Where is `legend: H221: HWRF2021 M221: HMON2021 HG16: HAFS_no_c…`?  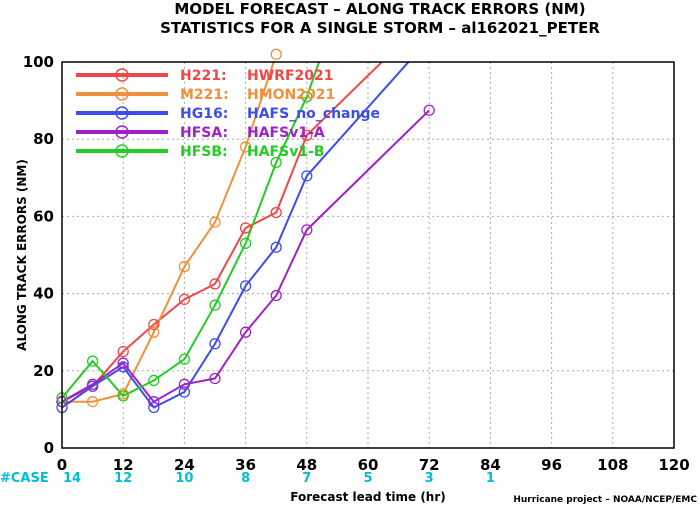 legend: H221: HWRF2021 M221: HMON2021 HG16: HAFS_no_c… is located at coordinates (228, 114).